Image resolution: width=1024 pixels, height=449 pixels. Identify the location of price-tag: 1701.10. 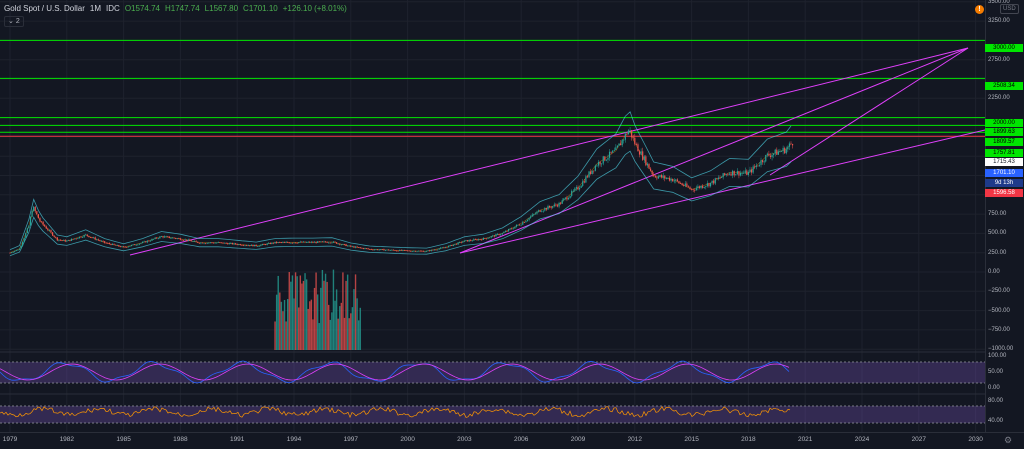
(1004, 173).